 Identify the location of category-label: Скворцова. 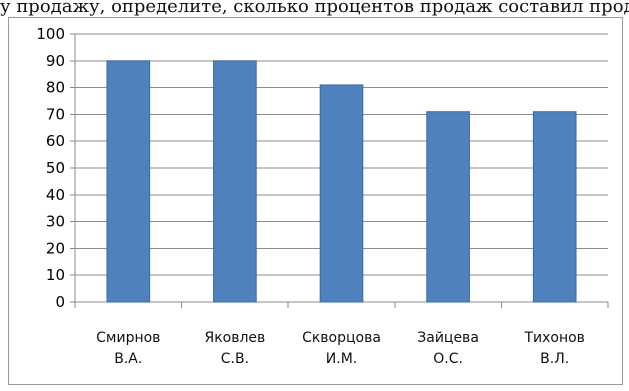
(341, 338).